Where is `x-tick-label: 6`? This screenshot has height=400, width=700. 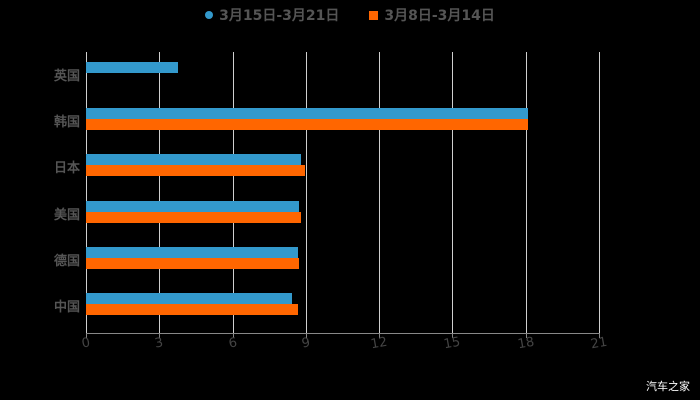
x-tick-label: 6 is located at coordinates (232, 343).